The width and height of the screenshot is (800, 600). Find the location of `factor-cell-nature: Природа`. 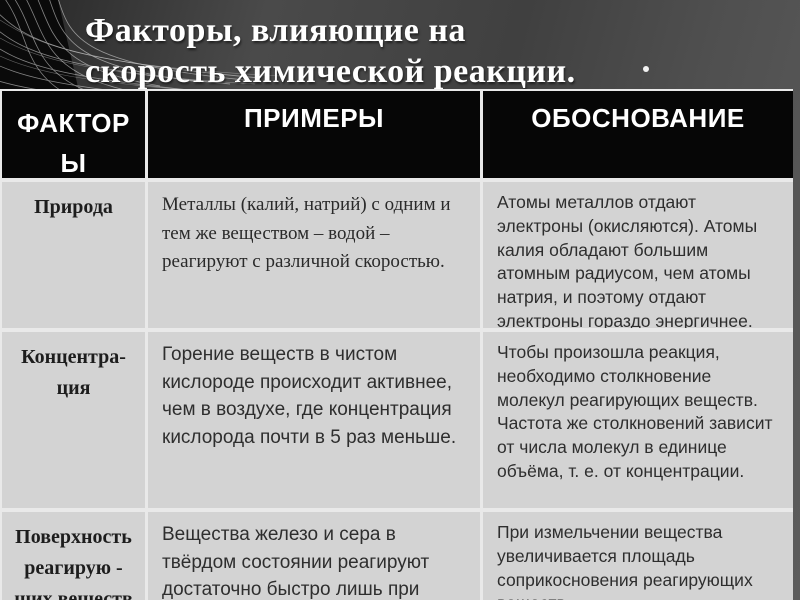

factor-cell-nature: Природа is located at coordinates (73, 255).